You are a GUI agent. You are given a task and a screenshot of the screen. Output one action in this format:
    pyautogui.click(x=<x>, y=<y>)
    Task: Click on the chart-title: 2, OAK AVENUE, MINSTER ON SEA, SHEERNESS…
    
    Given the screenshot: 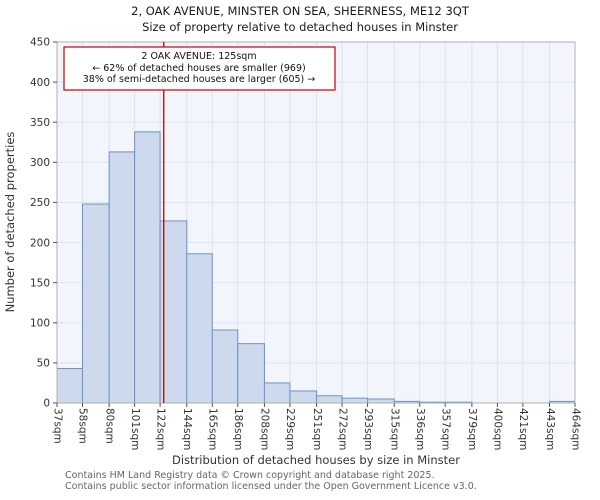 What is the action you would take?
    pyautogui.click(x=300, y=11)
    